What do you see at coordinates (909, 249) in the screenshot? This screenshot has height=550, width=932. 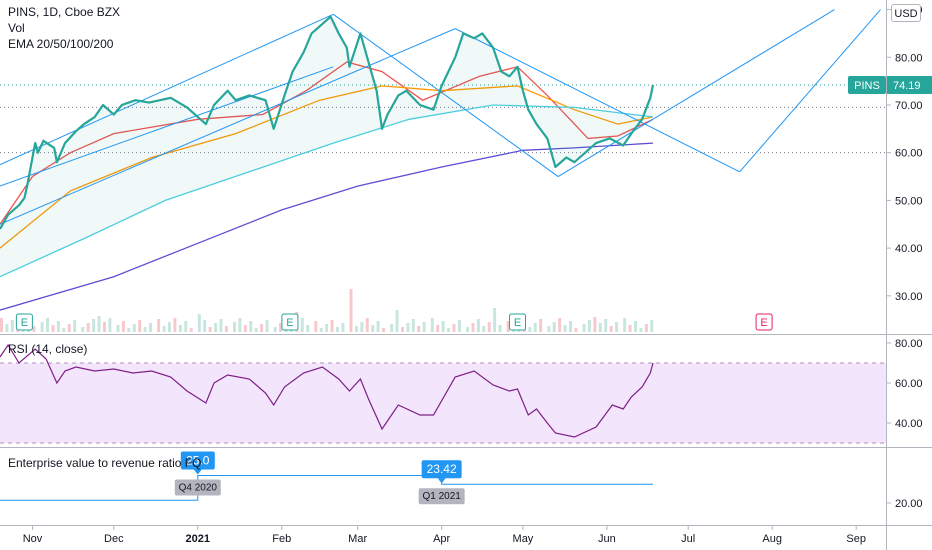 I see `price-tick-label: 40.00` at bounding box center [909, 249].